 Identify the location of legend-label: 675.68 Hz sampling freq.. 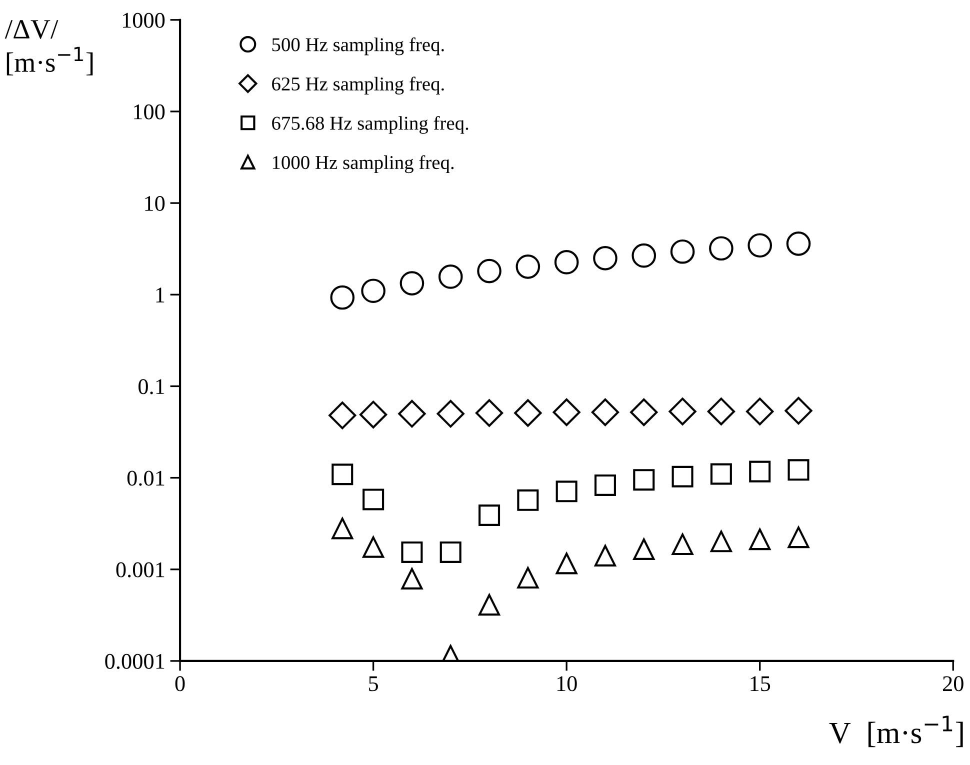
(370, 125).